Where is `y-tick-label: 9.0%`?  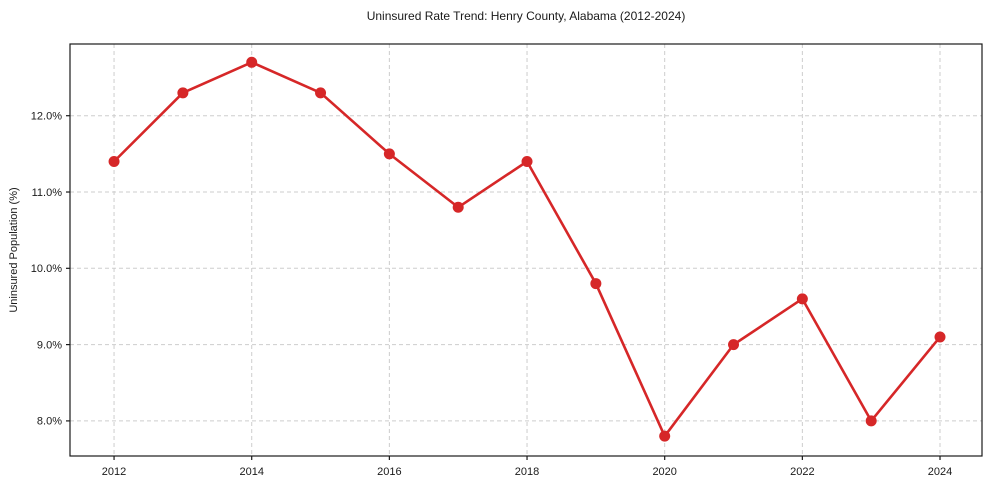
y-tick-label: 9.0% is located at coordinates (49, 345).